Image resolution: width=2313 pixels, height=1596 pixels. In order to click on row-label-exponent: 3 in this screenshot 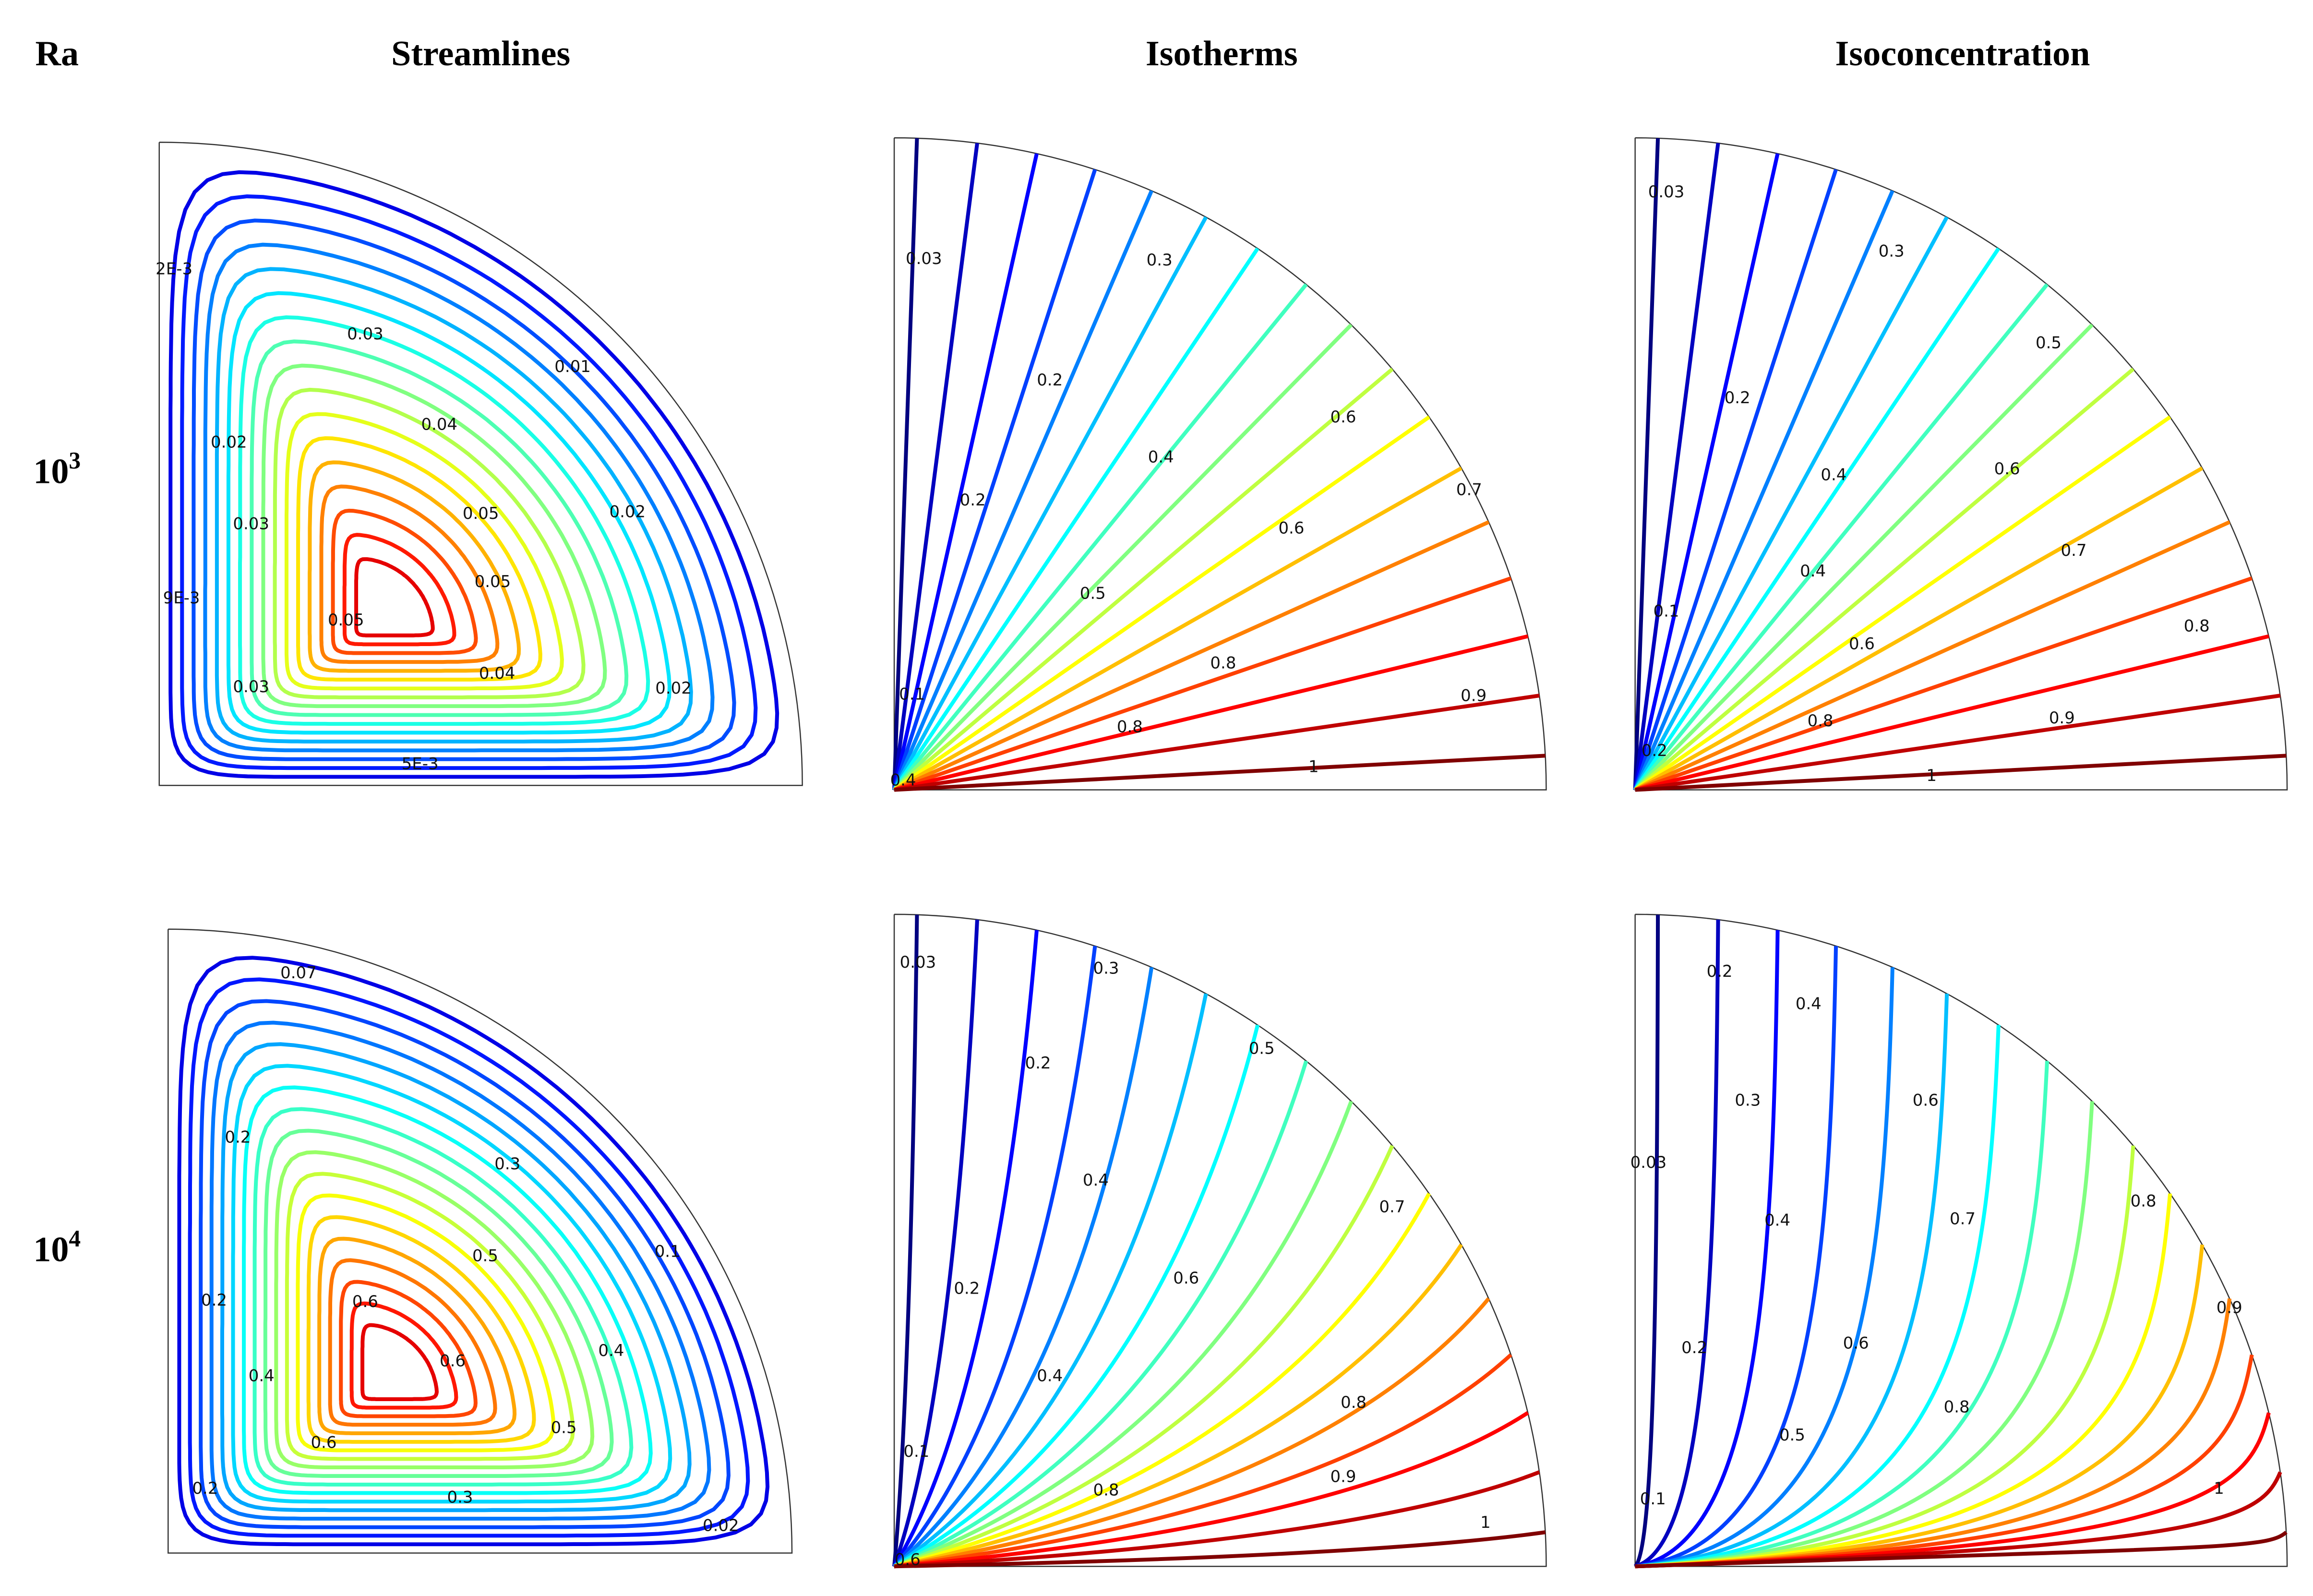, I will do `click(75, 461)`.